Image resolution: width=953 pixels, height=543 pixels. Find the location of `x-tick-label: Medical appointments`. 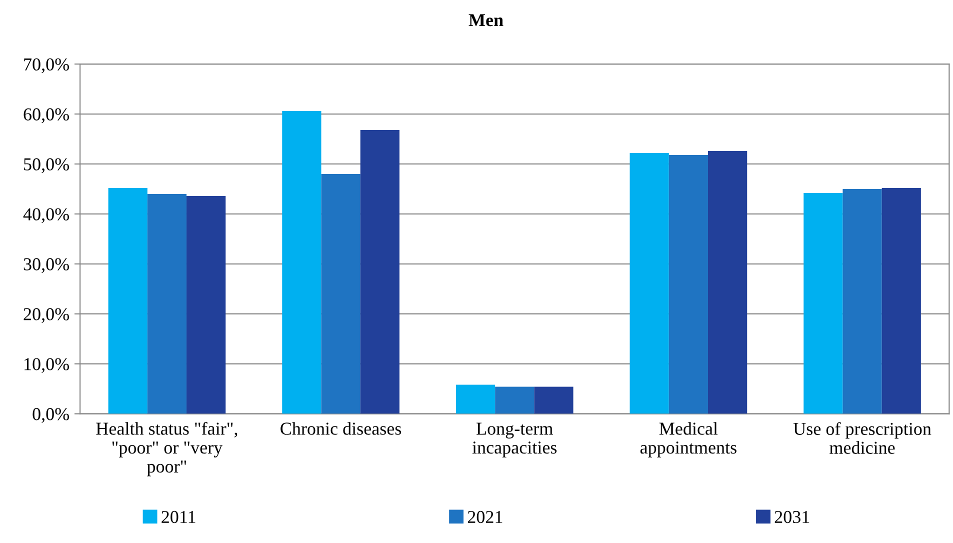

x-tick-label: Medical appointments is located at coordinates (688, 440).